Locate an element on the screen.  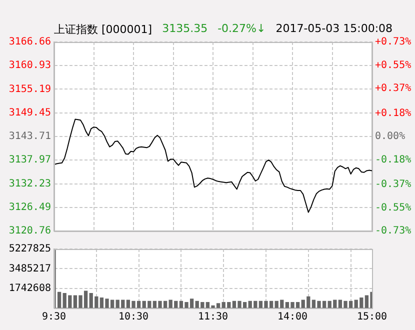
x-tick-label: 9:30 is located at coordinates (54, 317).